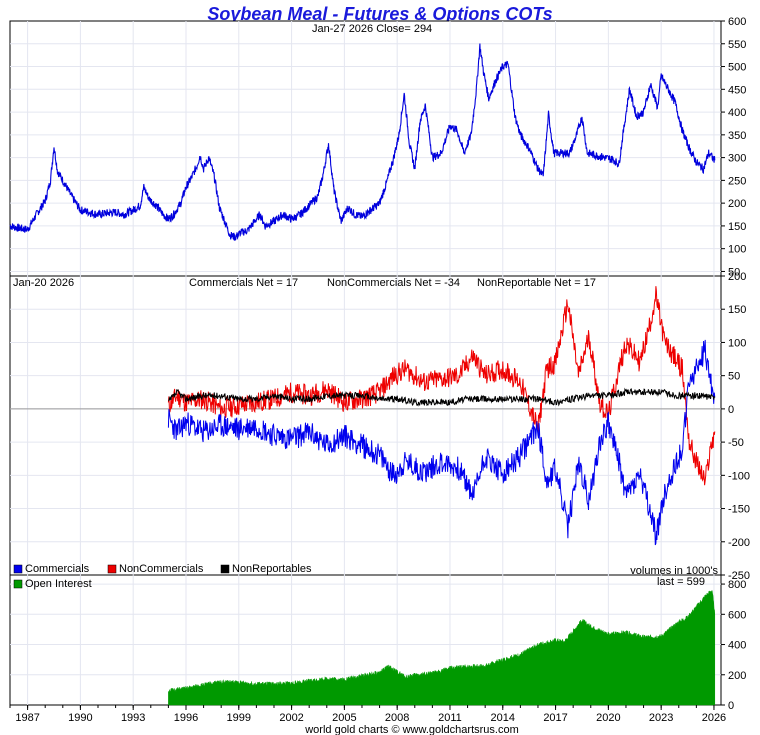 The width and height of the screenshot is (760, 735). What do you see at coordinates (739, 476) in the screenshot?
I see `cot-y-tick-label: -100` at bounding box center [739, 476].